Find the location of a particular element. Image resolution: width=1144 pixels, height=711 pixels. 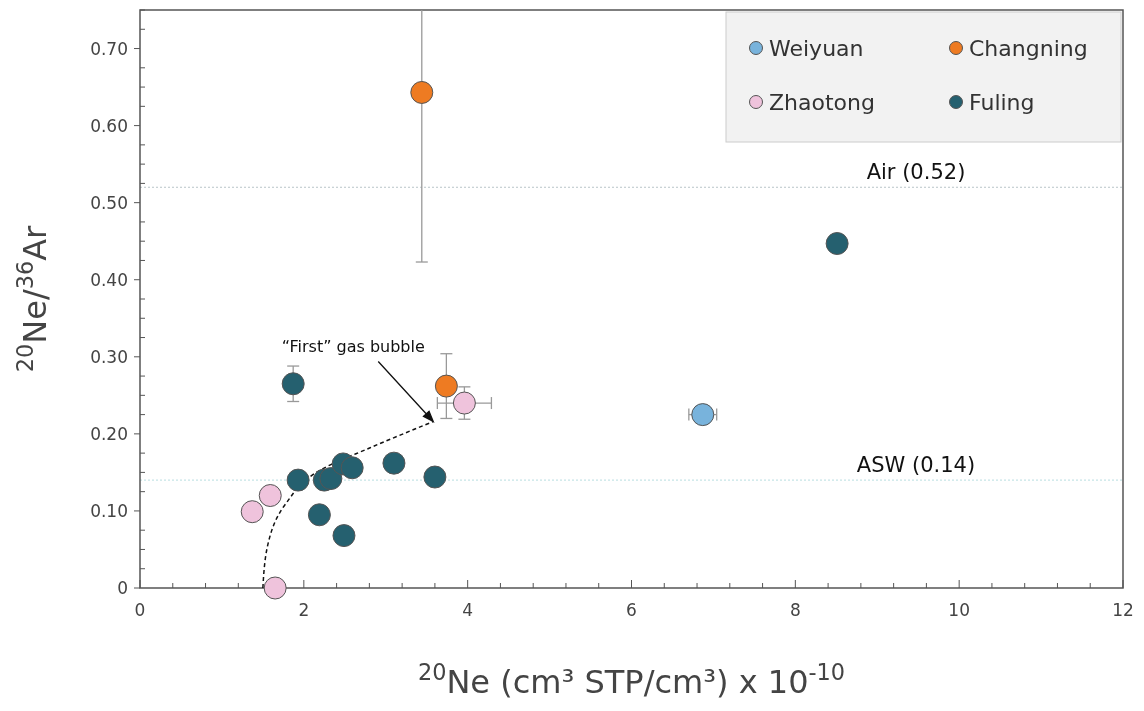

y-tick-label: 0.40 is located at coordinates (109, 279).